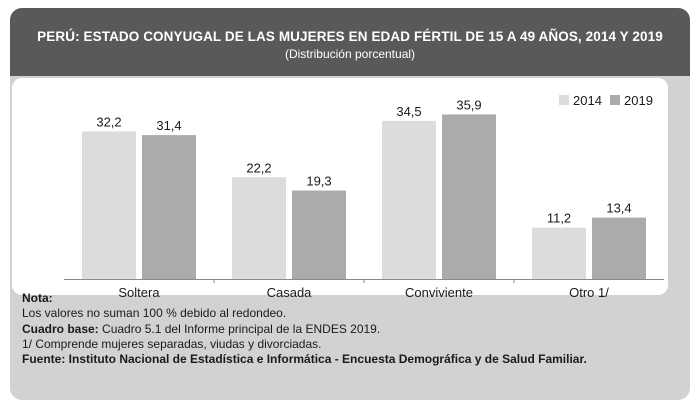  I want to click on chart-subtitle: (Distribución porcentual), so click(350, 54).